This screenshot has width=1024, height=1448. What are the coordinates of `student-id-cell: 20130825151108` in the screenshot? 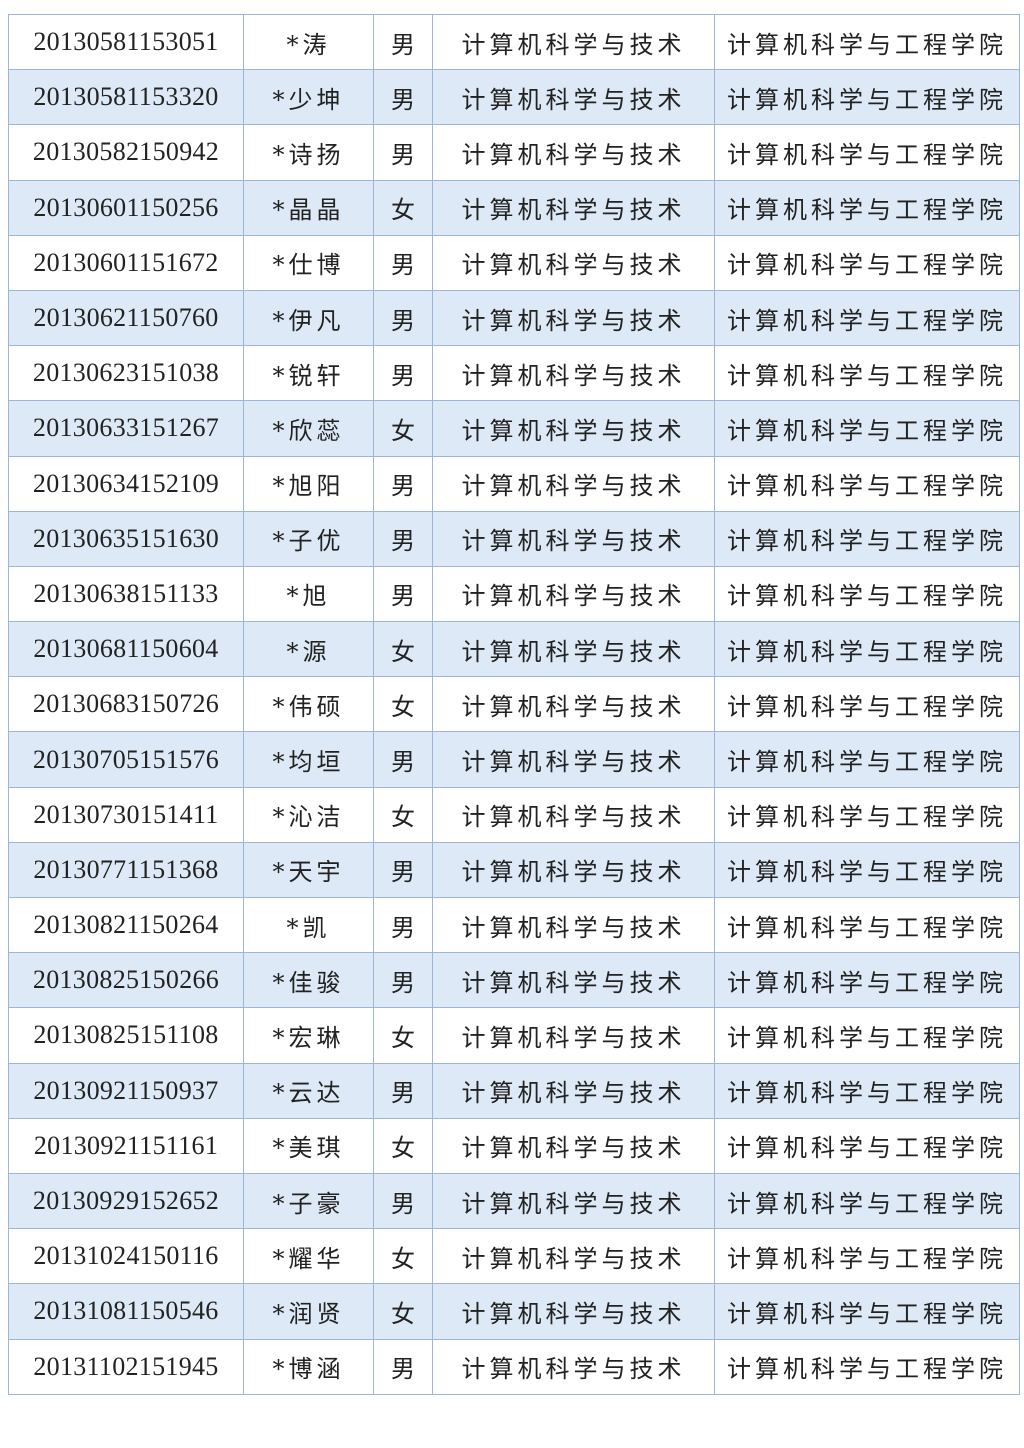 It's located at (126, 1035).